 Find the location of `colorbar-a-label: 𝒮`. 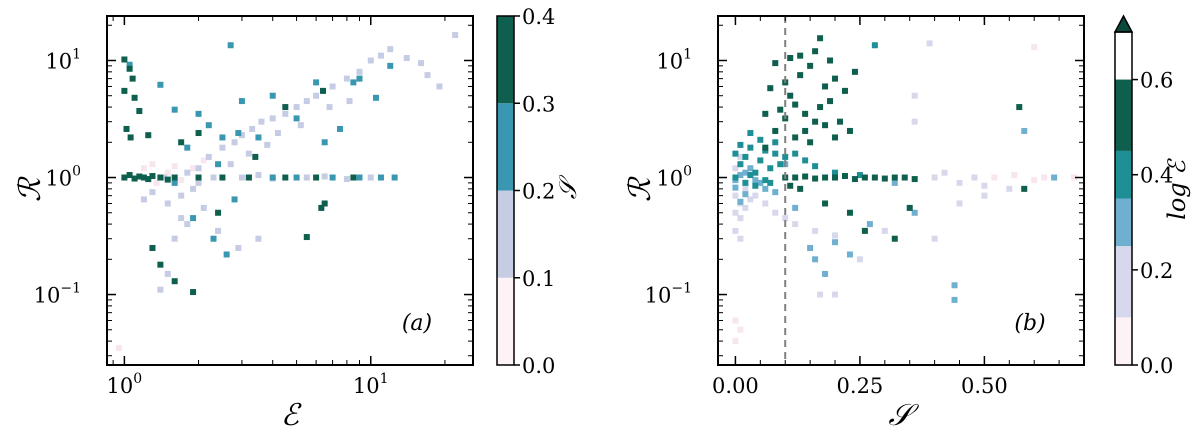

colorbar-a-label: 𝒮 is located at coordinates (568, 186).